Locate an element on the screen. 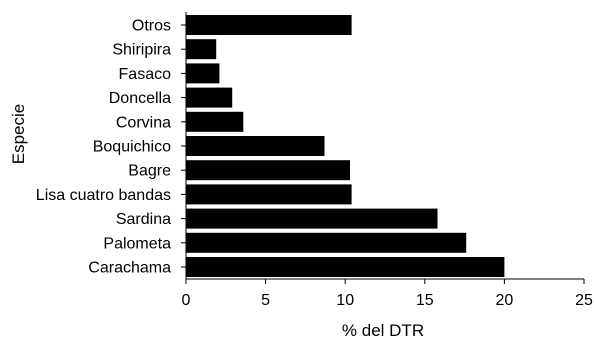  category-label: Palometa is located at coordinates (137, 243).